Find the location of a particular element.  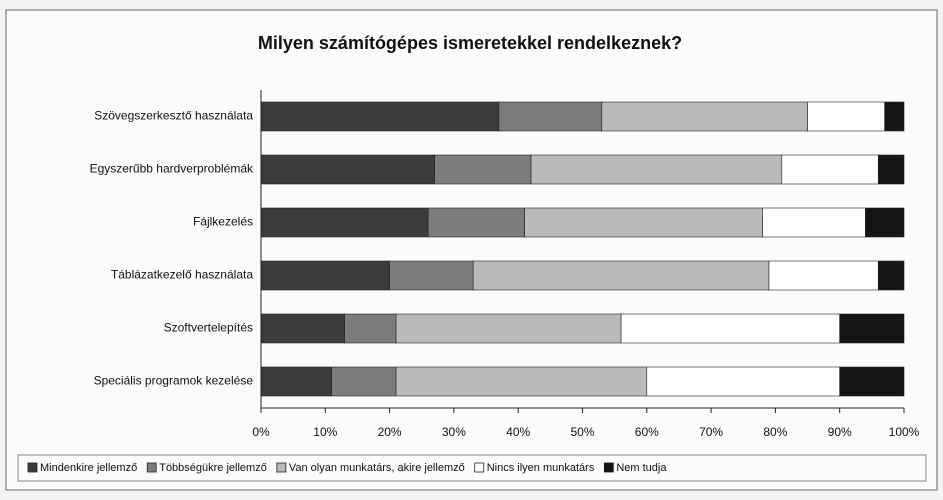

x-tick-label: 10% is located at coordinates (325, 432).